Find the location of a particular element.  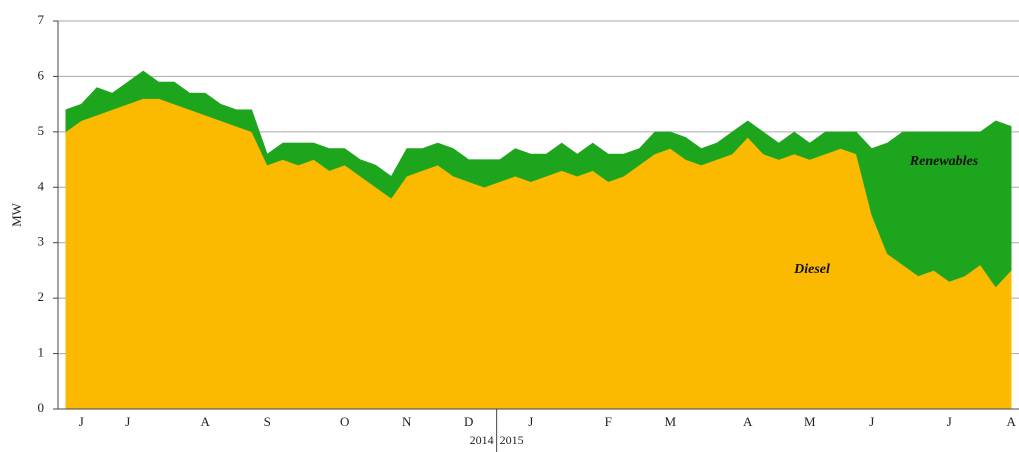

y-tick-label: 4 is located at coordinates (41, 185).